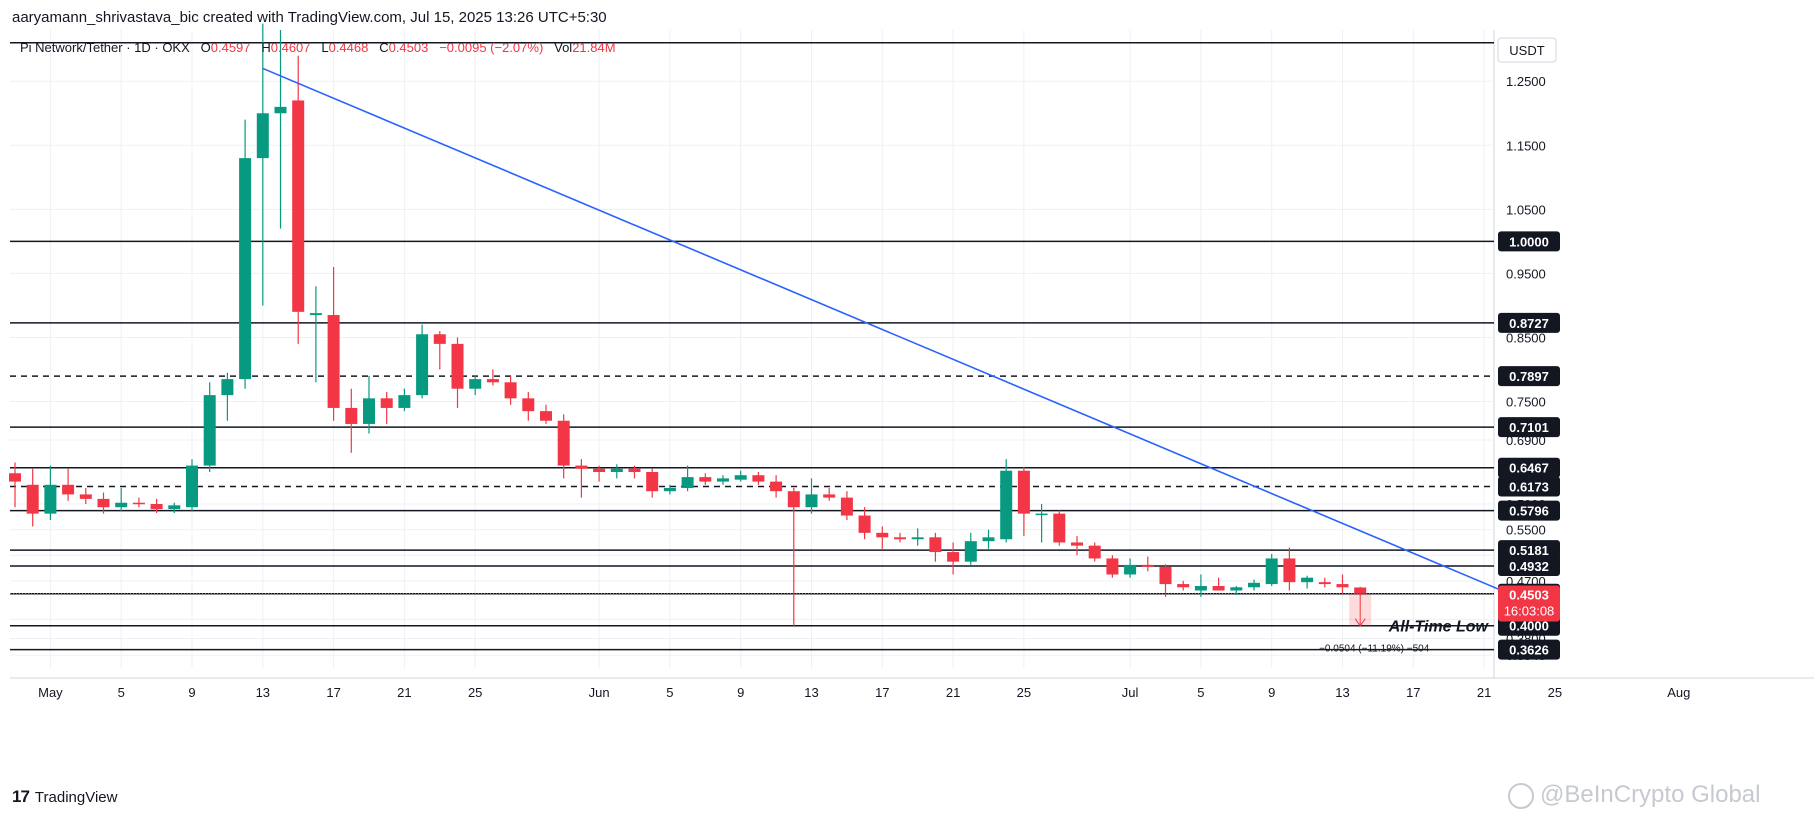 The width and height of the screenshot is (1814, 821). I want to click on currency-button, so click(1527, 50).